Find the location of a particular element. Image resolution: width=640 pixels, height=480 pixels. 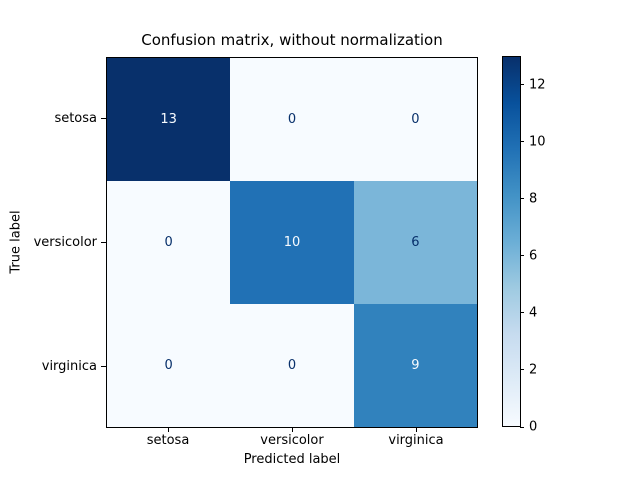

colorbar-tick-label: 12 is located at coordinates (537, 85).